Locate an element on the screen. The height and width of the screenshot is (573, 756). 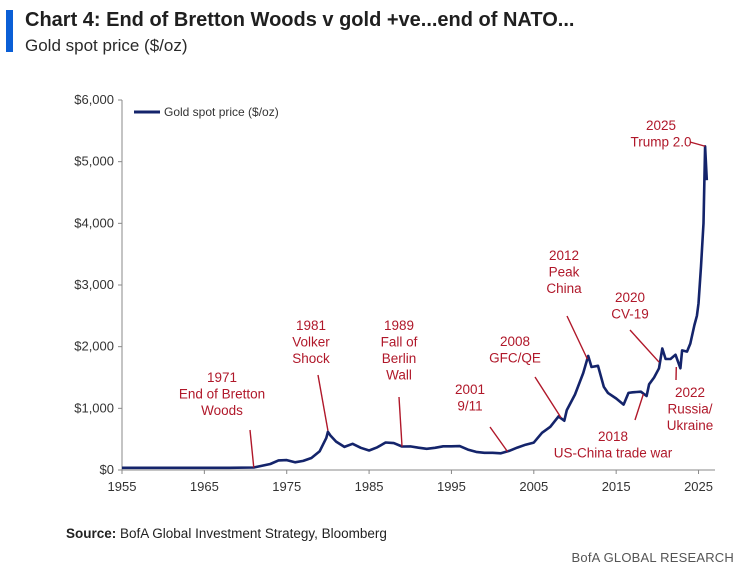
brand-footer: BofA GLOBAL RESEARCH is located at coordinates (652, 557).